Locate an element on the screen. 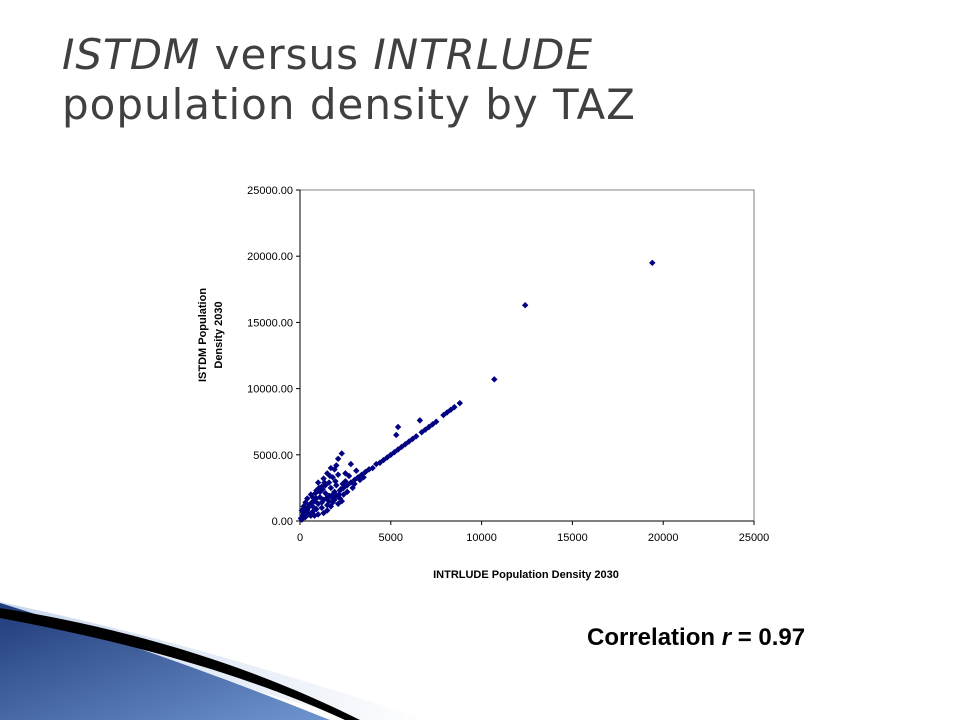 The height and width of the screenshot is (720, 960). title-line2: population density by TAZ is located at coordinates (349, 104).